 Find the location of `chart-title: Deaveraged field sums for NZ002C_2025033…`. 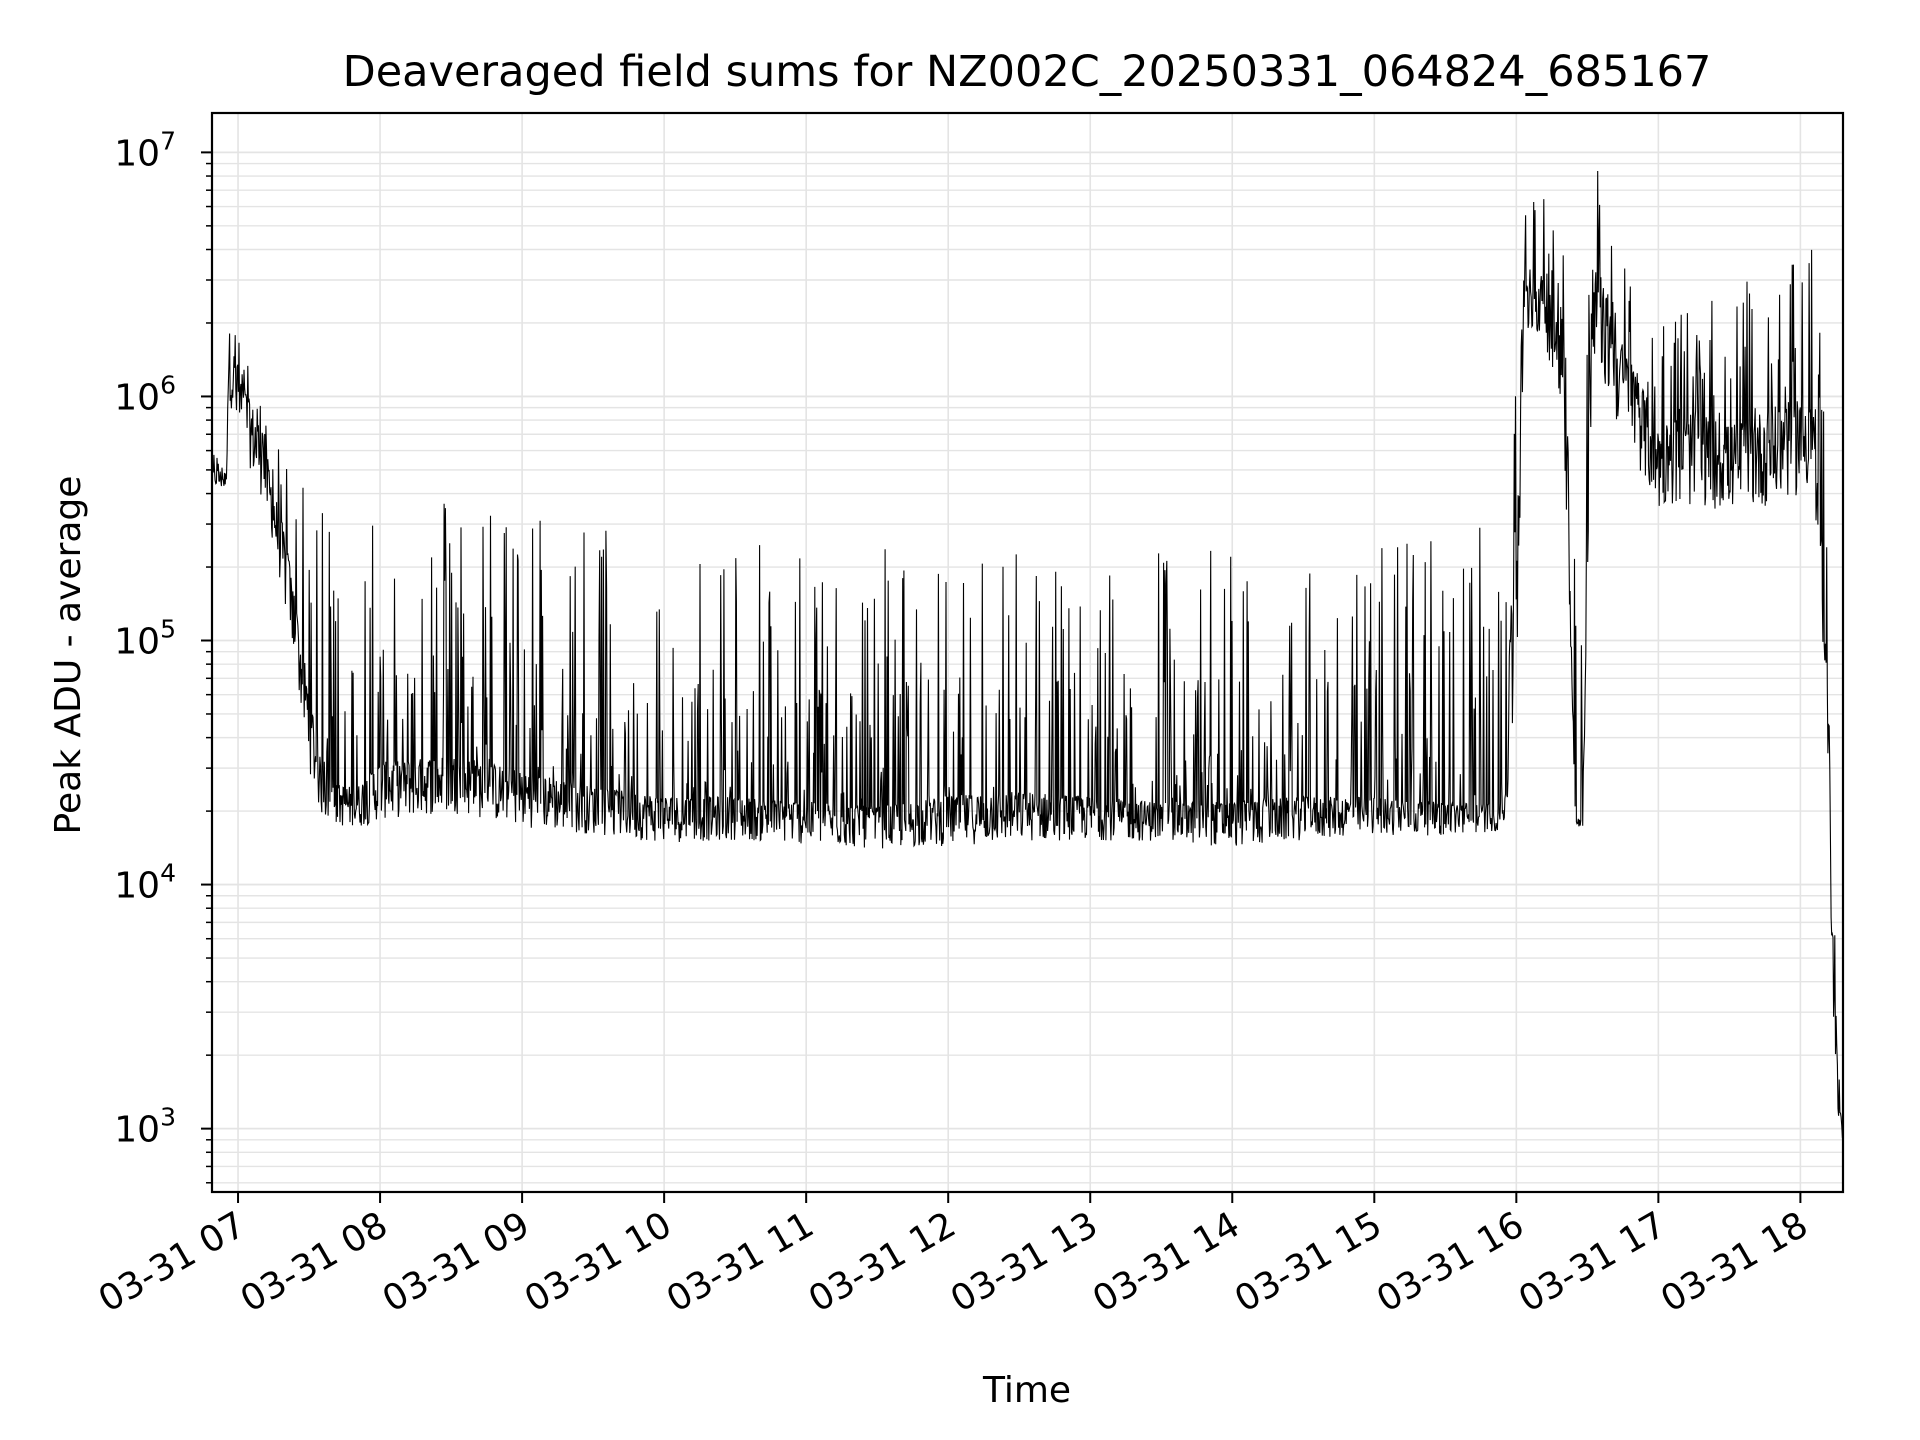

chart-title: Deaveraged field sums for NZ002C_2025033… is located at coordinates (1027, 72).